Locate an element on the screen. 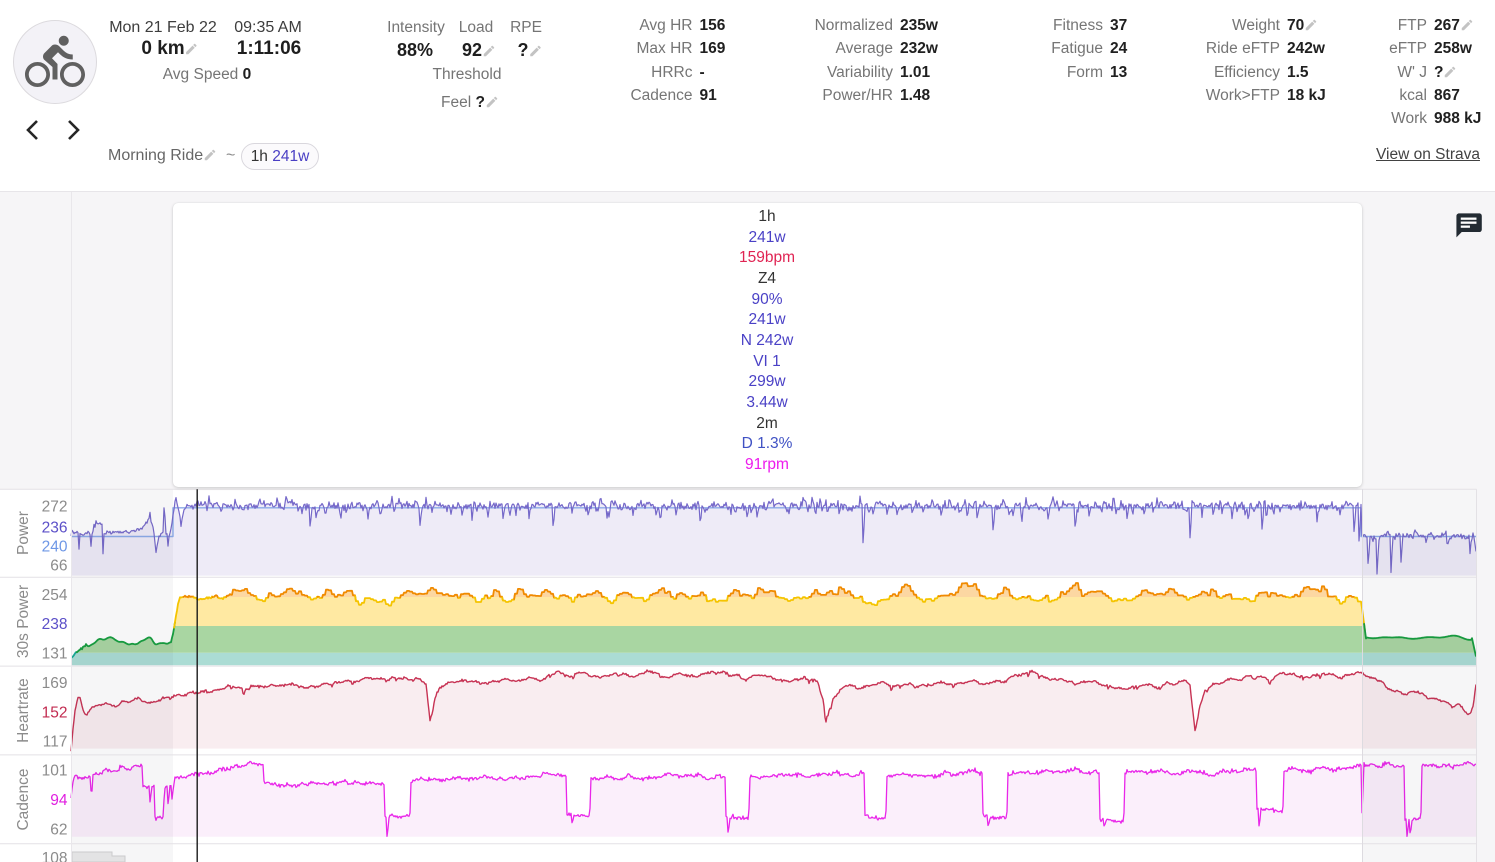 This screenshot has width=1495, height=862. svg-text: 117 is located at coordinates (55, 742).